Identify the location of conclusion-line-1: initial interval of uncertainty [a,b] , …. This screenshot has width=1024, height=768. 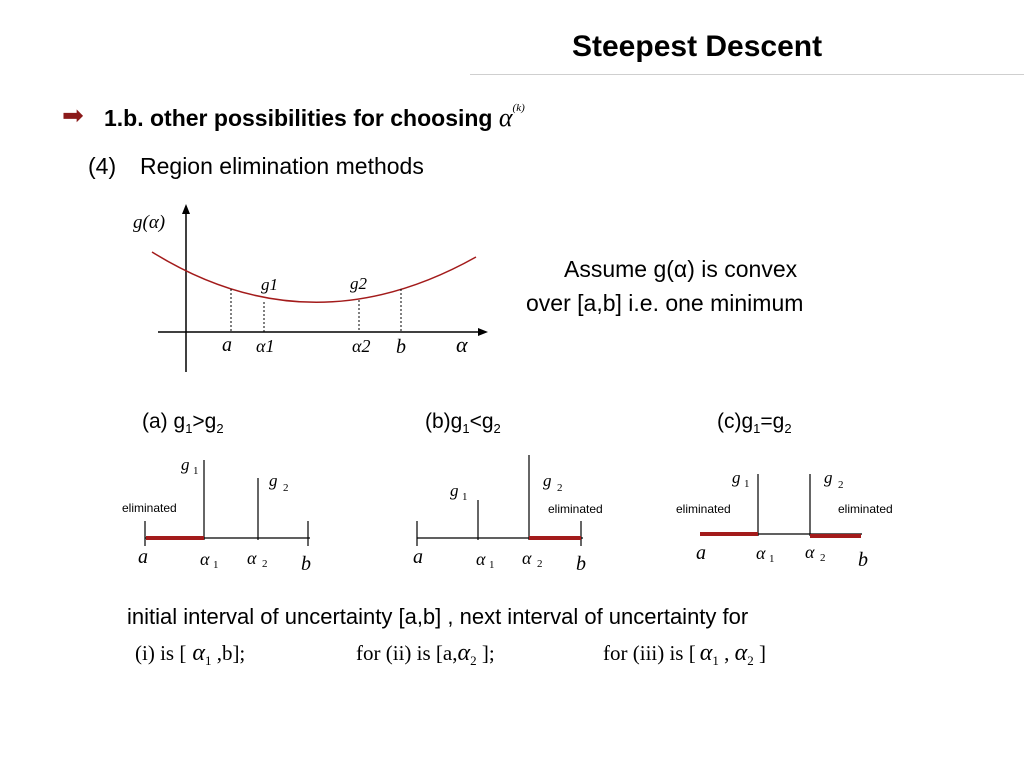
(438, 616).